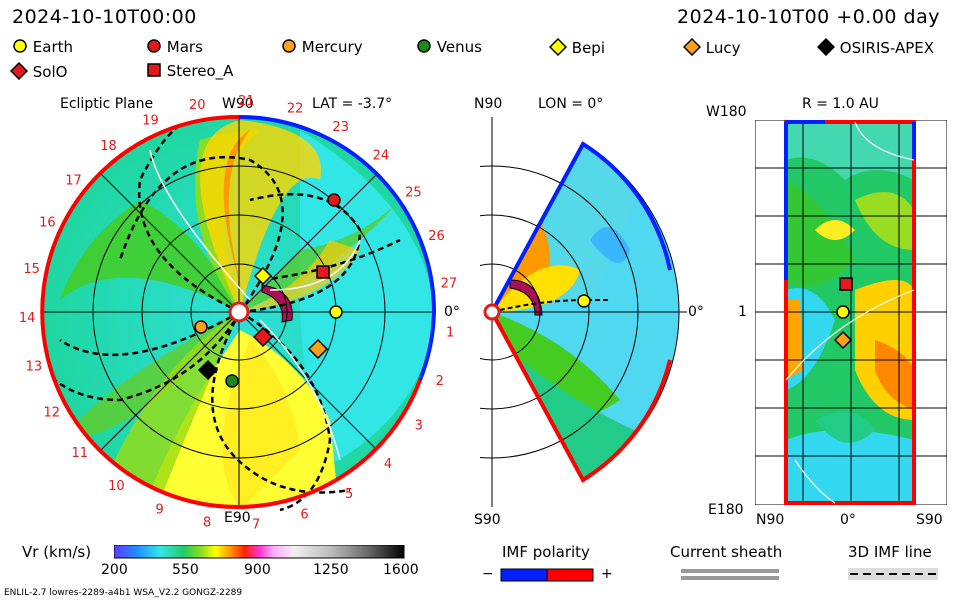  Describe the element at coordinates (546, 552) in the screenshot. I see `imf-polarity-label: IMF polarity` at that location.